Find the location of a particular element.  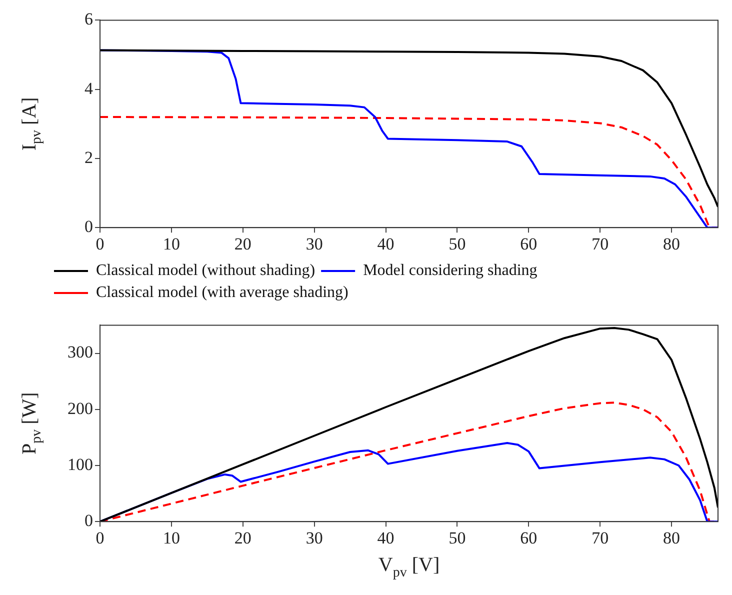

legend-label: Classical model (with average shading) is located at coordinates (222, 293).